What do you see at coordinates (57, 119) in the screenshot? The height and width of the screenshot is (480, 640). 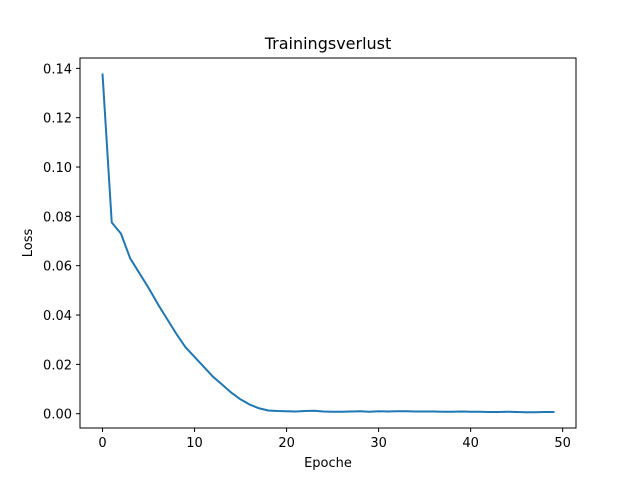 I see `y-tick-label: 0.12` at bounding box center [57, 119].